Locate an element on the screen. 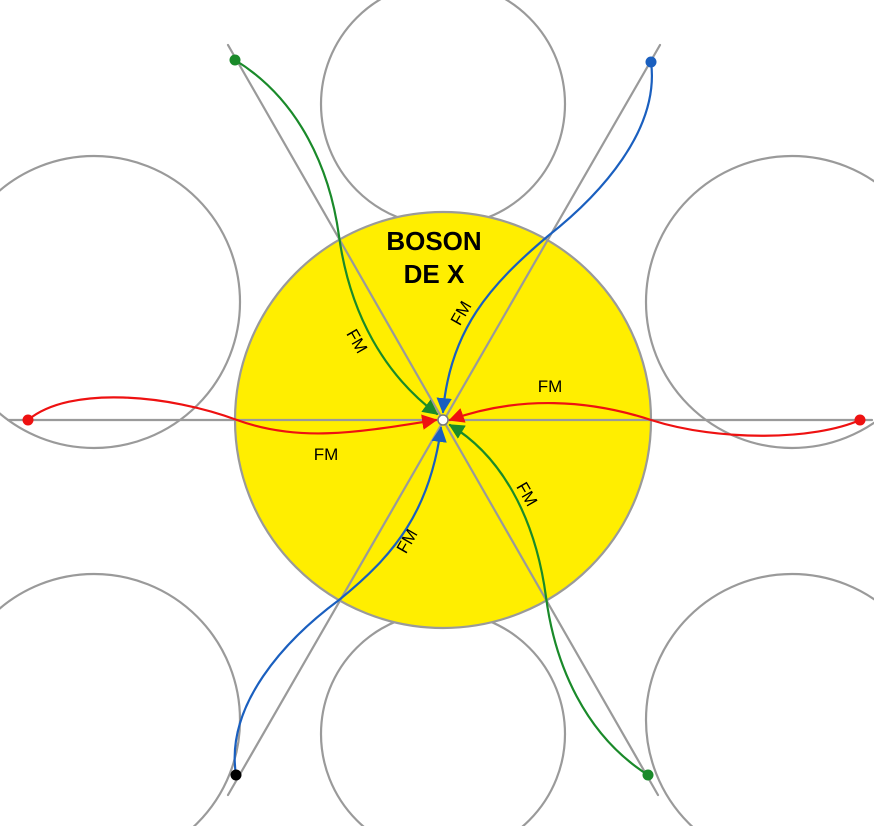  blue-curve-lower is located at coordinates (340, 601).